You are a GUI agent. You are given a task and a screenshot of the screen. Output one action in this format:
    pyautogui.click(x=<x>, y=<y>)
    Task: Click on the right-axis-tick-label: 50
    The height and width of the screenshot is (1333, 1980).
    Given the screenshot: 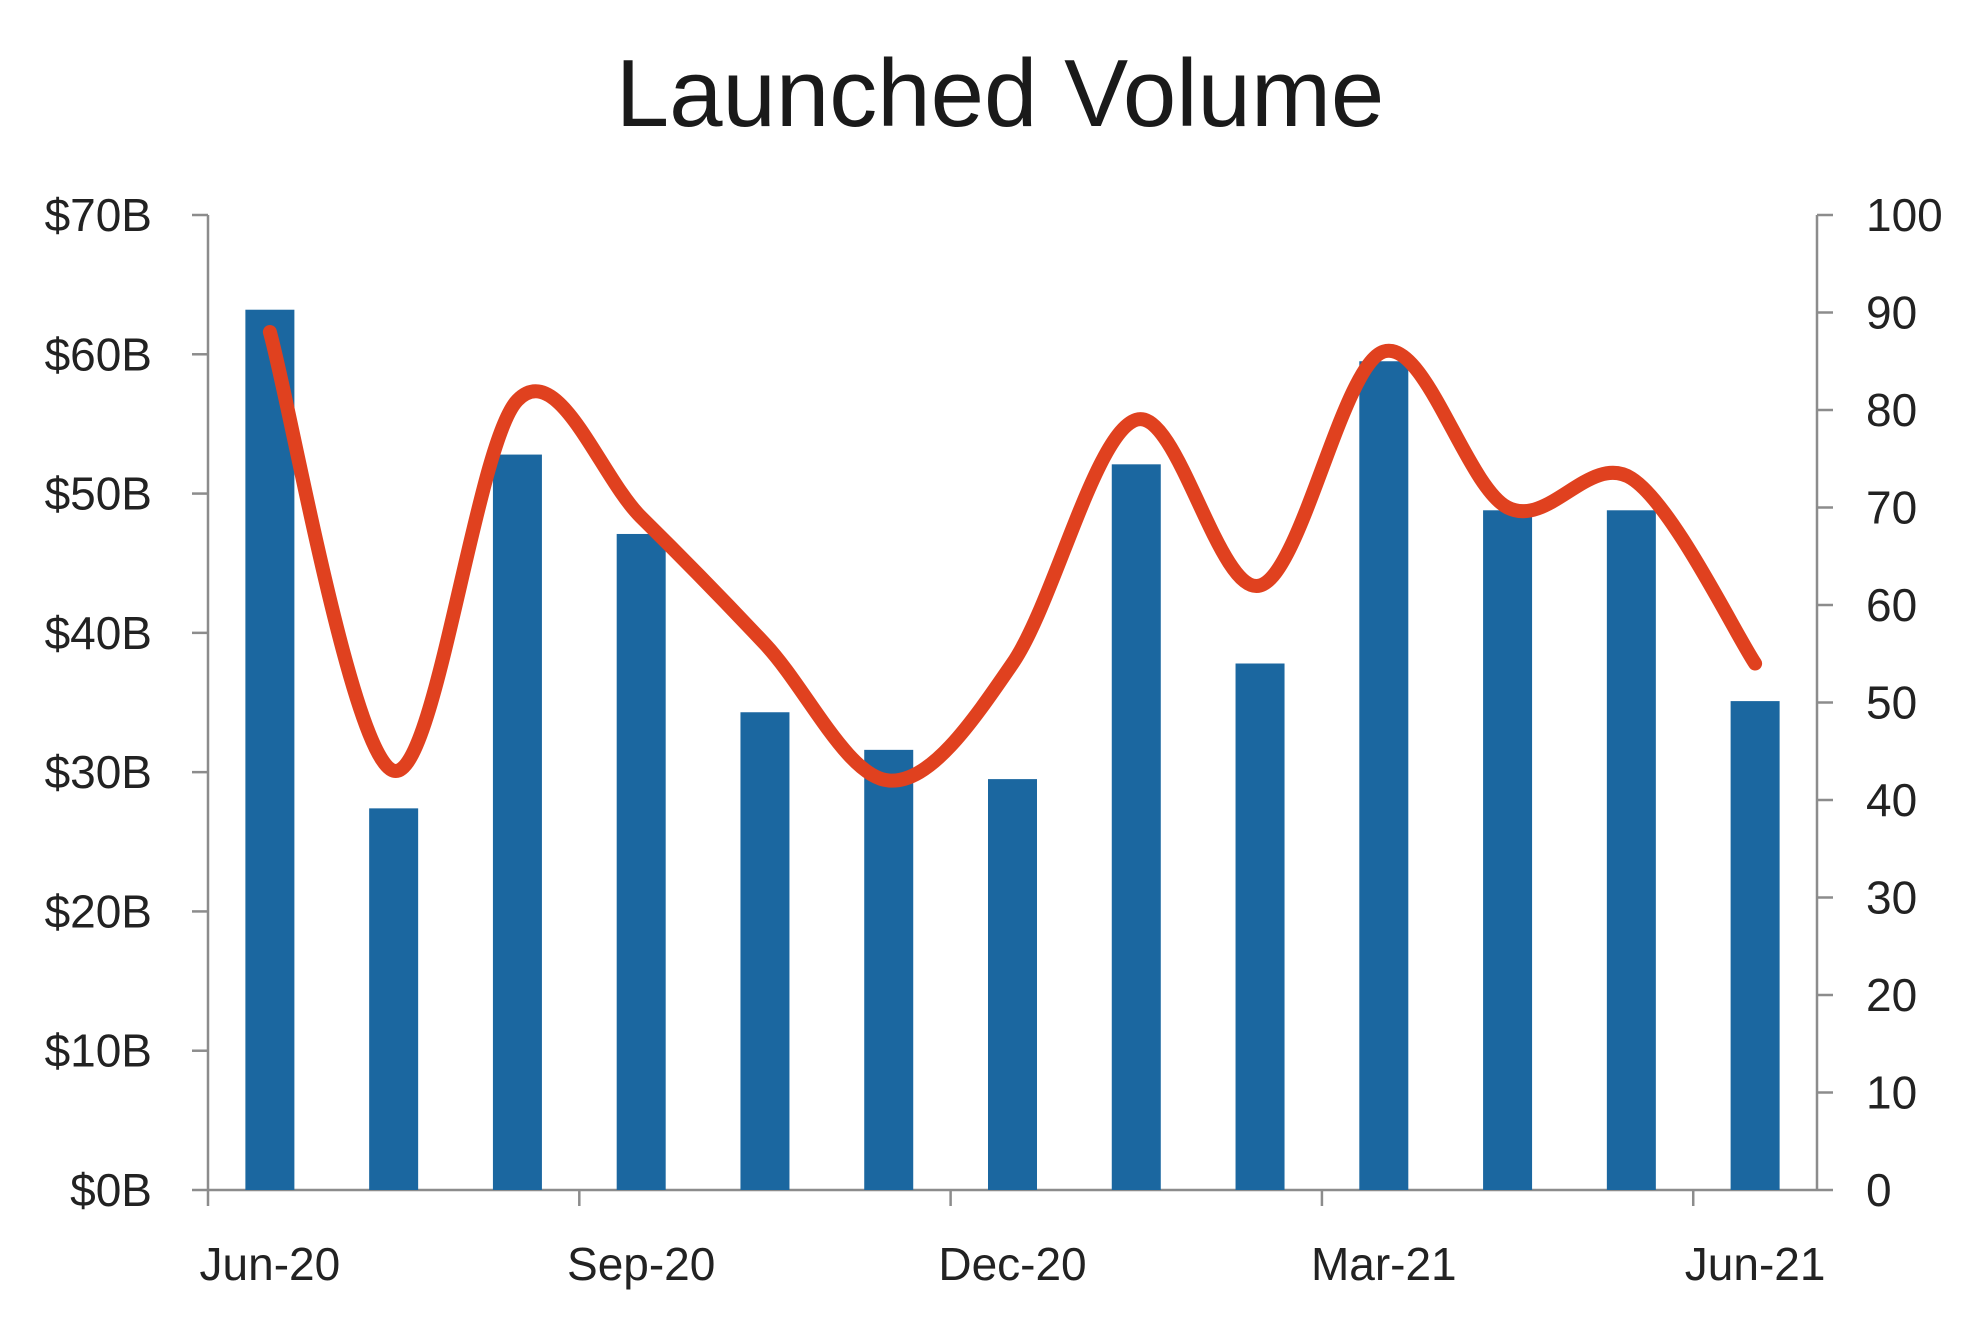 What is the action you would take?
    pyautogui.click(x=1891, y=703)
    